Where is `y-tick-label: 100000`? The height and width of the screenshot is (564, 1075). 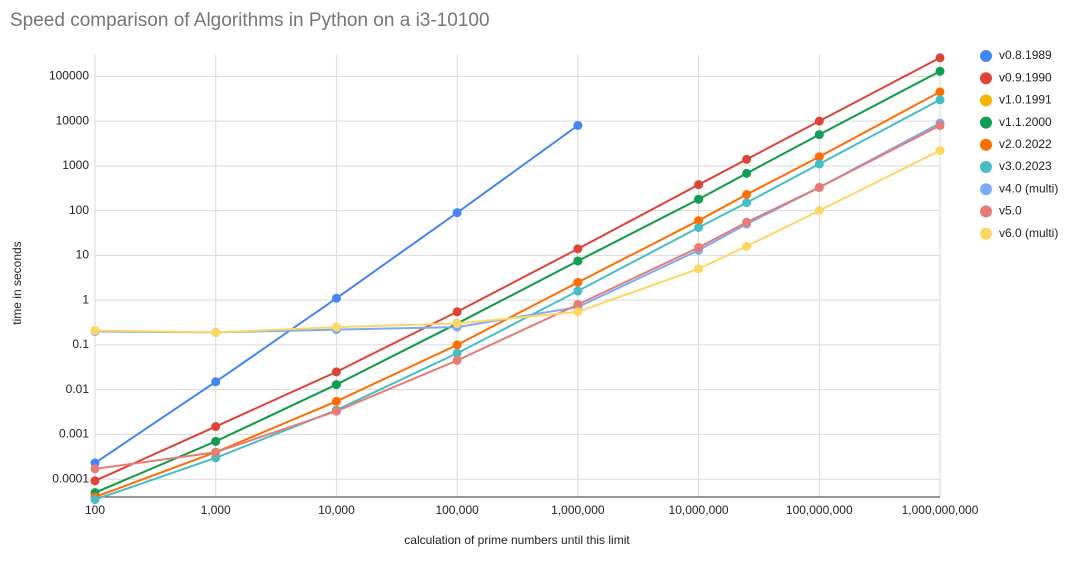 y-tick-label: 100000 is located at coordinates (69, 76).